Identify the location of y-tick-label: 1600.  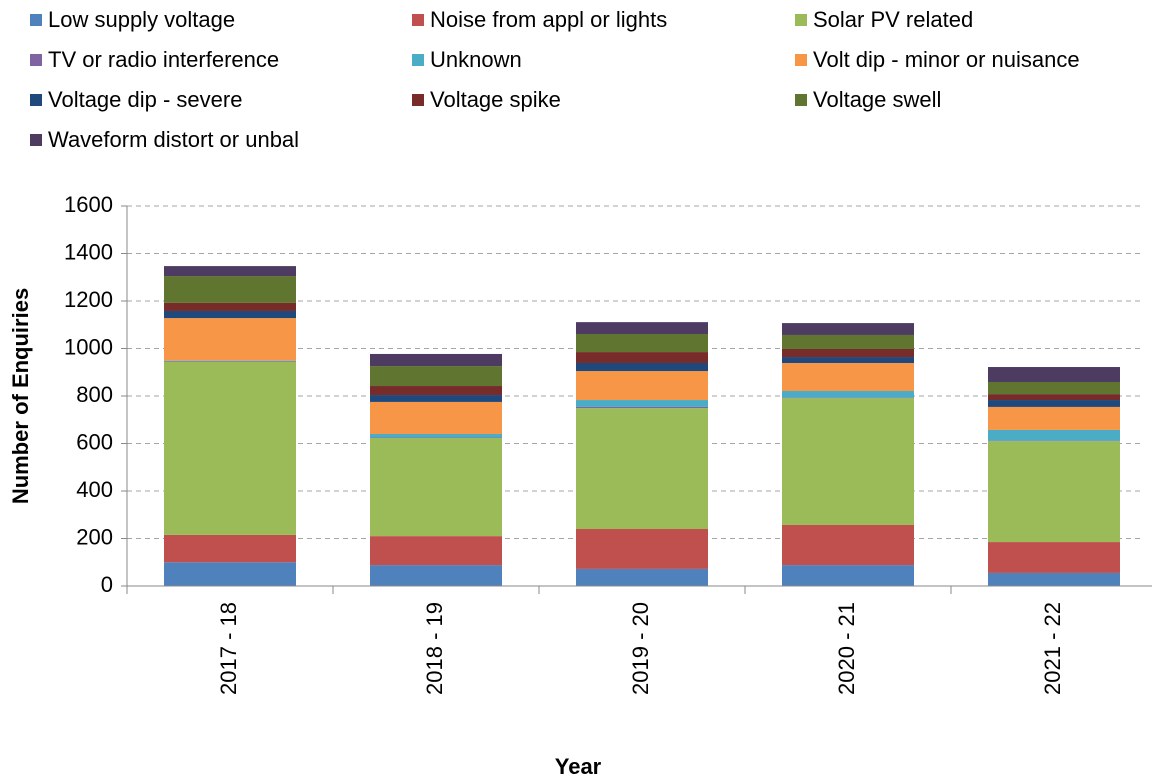
(88, 204).